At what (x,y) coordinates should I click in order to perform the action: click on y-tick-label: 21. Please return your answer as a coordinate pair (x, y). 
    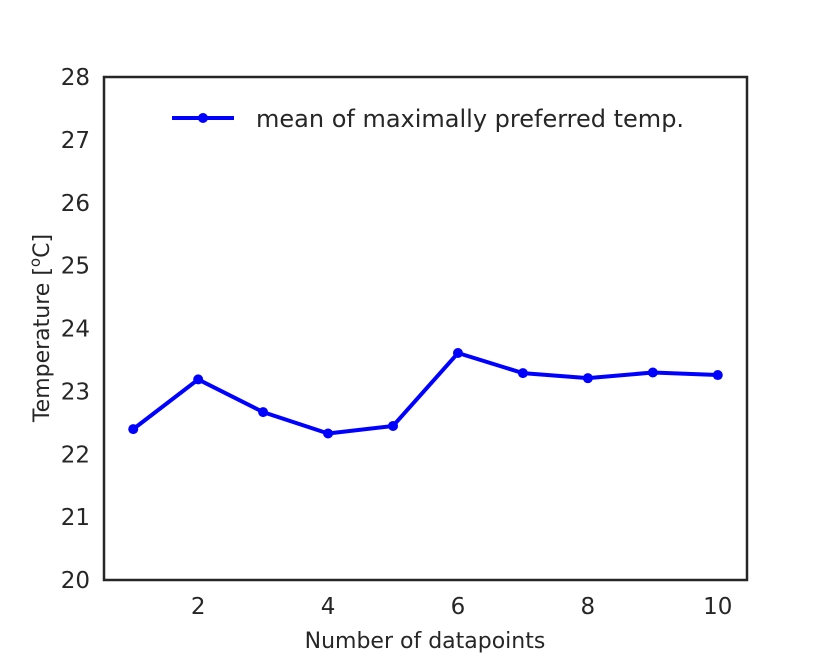
    Looking at the image, I should click on (75, 518).